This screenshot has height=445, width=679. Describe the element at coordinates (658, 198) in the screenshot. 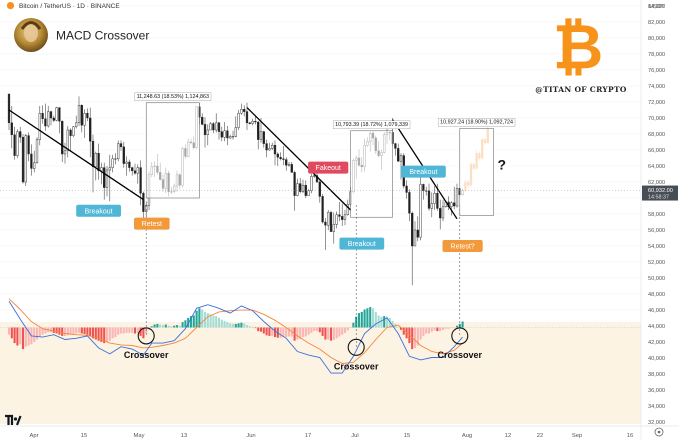

I see `countdown-label: 14:58:37` at that location.